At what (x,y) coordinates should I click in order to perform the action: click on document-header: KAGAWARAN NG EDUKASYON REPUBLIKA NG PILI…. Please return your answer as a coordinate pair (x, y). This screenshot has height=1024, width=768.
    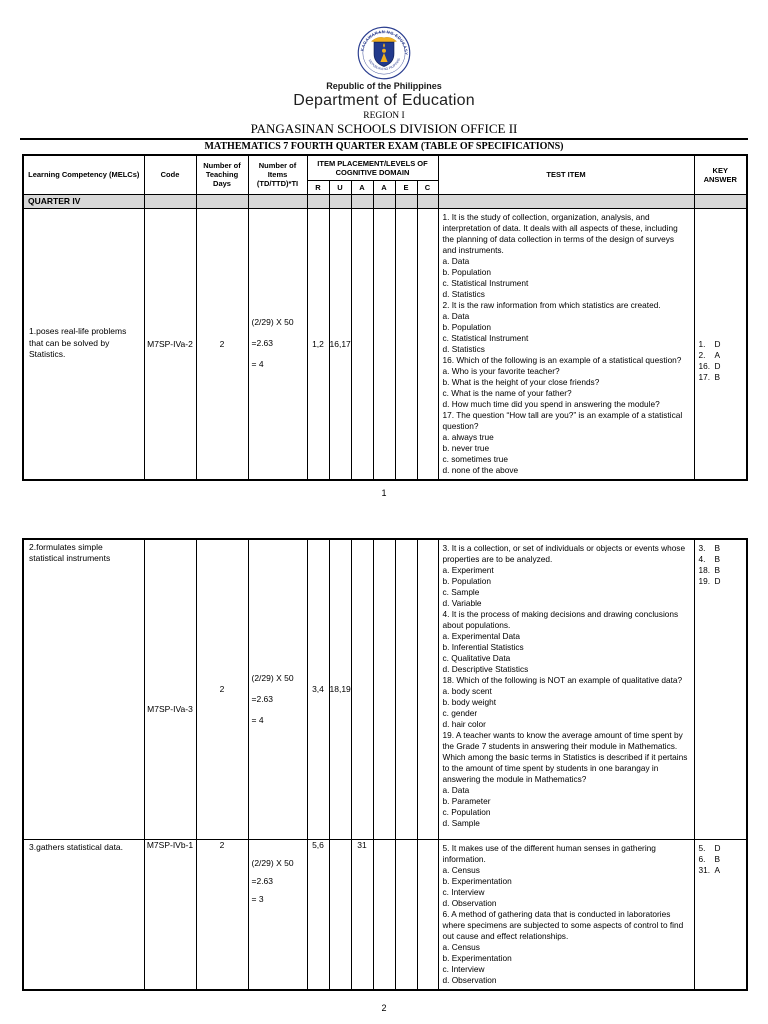
    Looking at the image, I should click on (384, 76).